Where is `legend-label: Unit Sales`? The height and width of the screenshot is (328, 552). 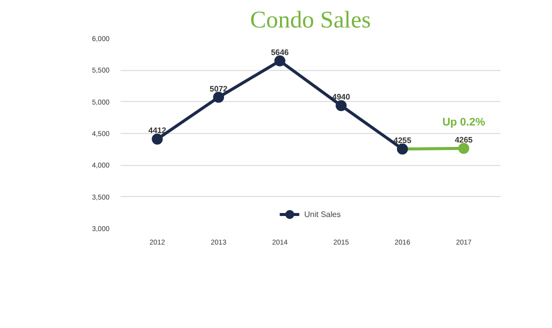
legend-label: Unit Sales is located at coordinates (322, 214).